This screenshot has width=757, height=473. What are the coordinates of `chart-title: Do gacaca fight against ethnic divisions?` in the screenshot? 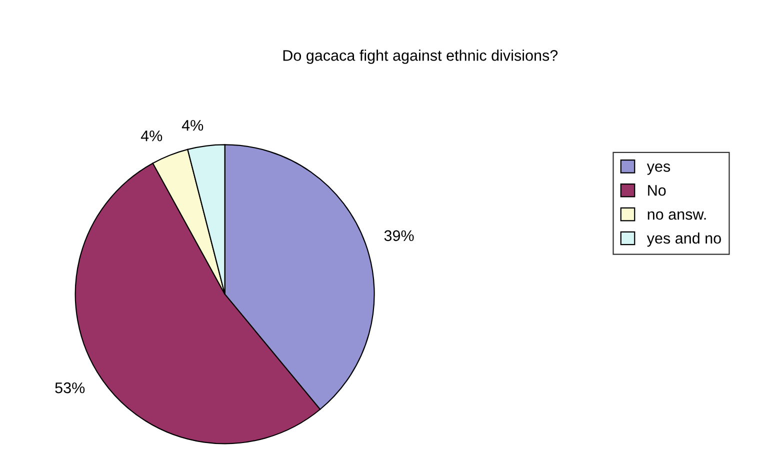 It's located at (420, 57).